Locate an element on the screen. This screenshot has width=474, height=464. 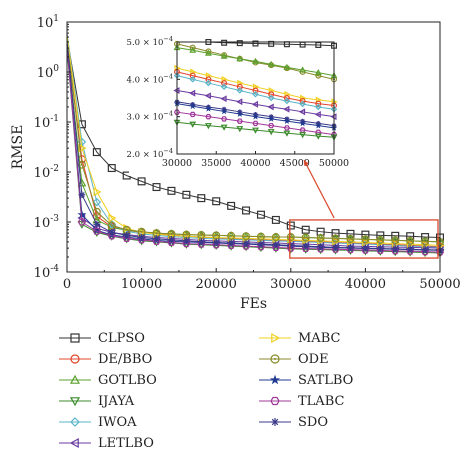
legend-label: TLABC is located at coordinates (321, 401).